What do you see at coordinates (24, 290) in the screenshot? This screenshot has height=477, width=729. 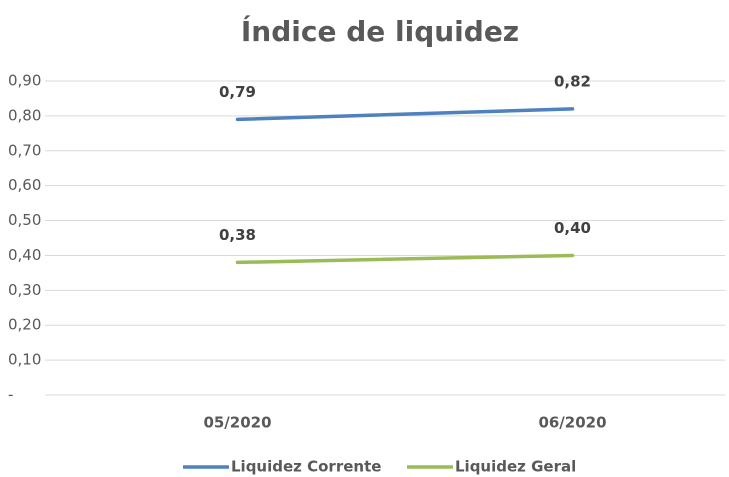 I see `y-tick-label: 0,30` at bounding box center [24, 290].